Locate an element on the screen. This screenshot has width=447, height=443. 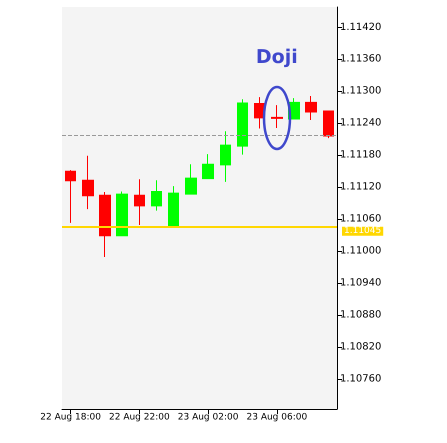
x-tick-label: 22 Aug 22:00 is located at coordinates (139, 417).